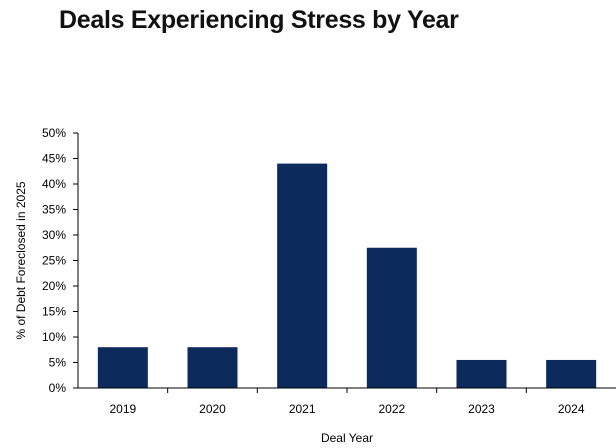 Image resolution: width=616 pixels, height=448 pixels. Describe the element at coordinates (302, 275) in the screenshot. I see `bar-2021` at that location.